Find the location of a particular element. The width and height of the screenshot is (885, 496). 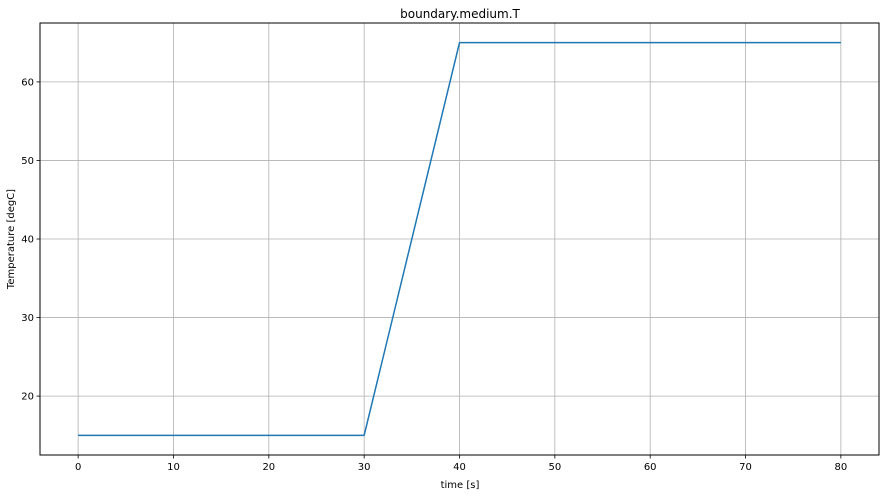

x-tick-label: 50 is located at coordinates (554, 467).